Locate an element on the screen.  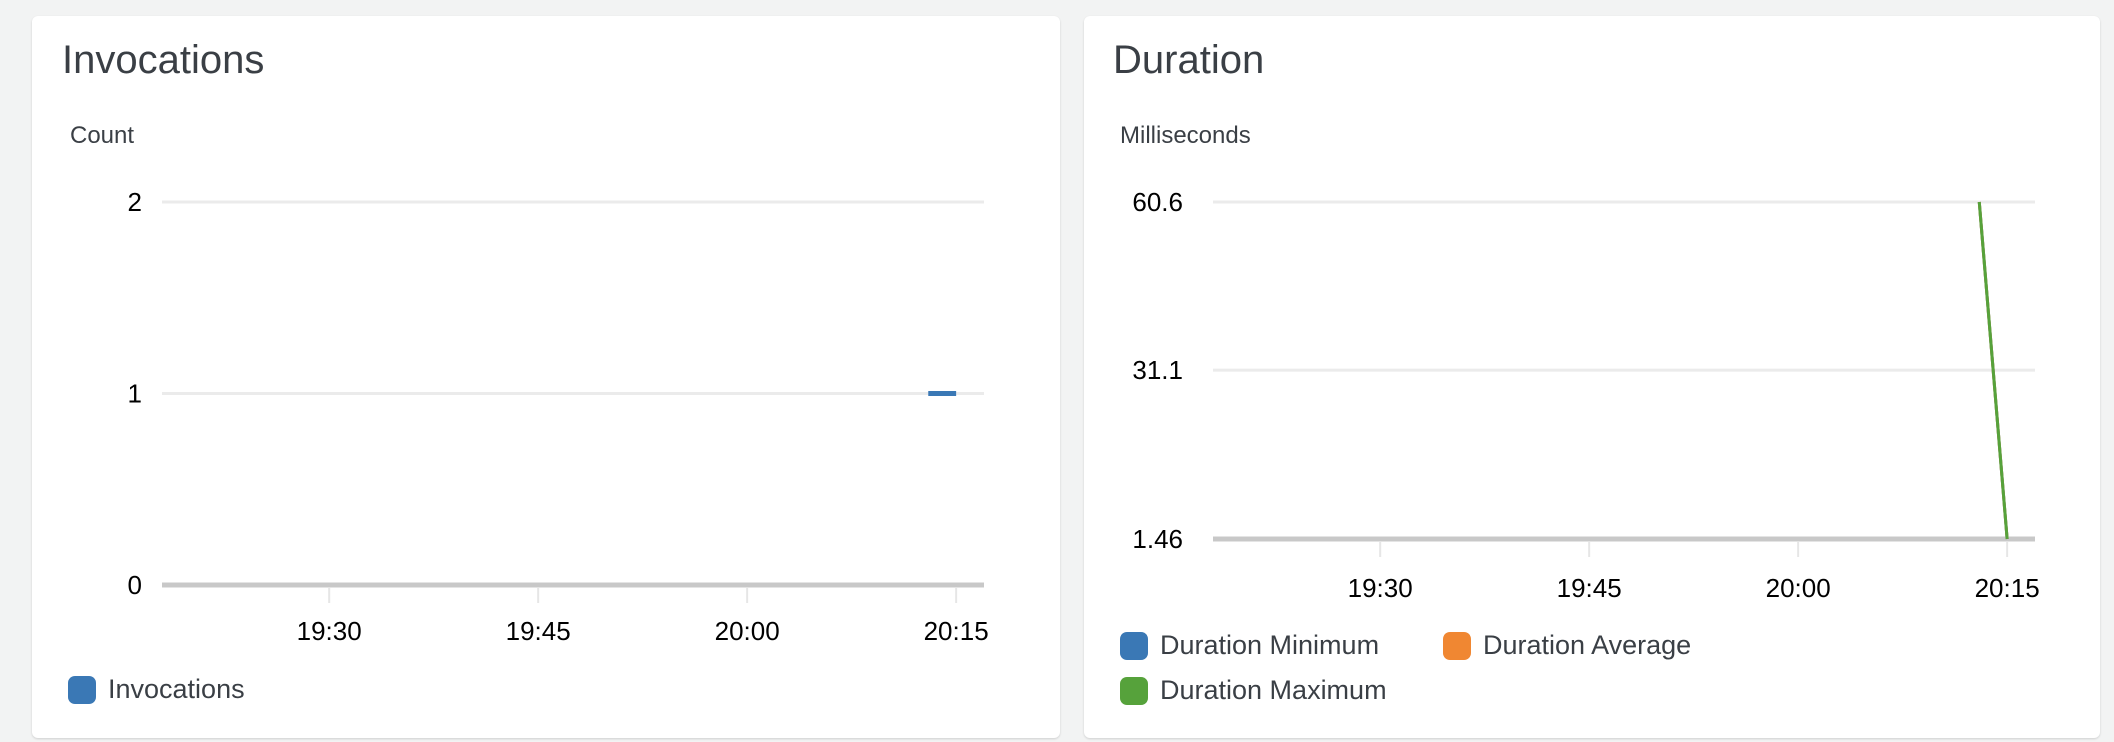
duration-title: Duration is located at coordinates (1189, 60).